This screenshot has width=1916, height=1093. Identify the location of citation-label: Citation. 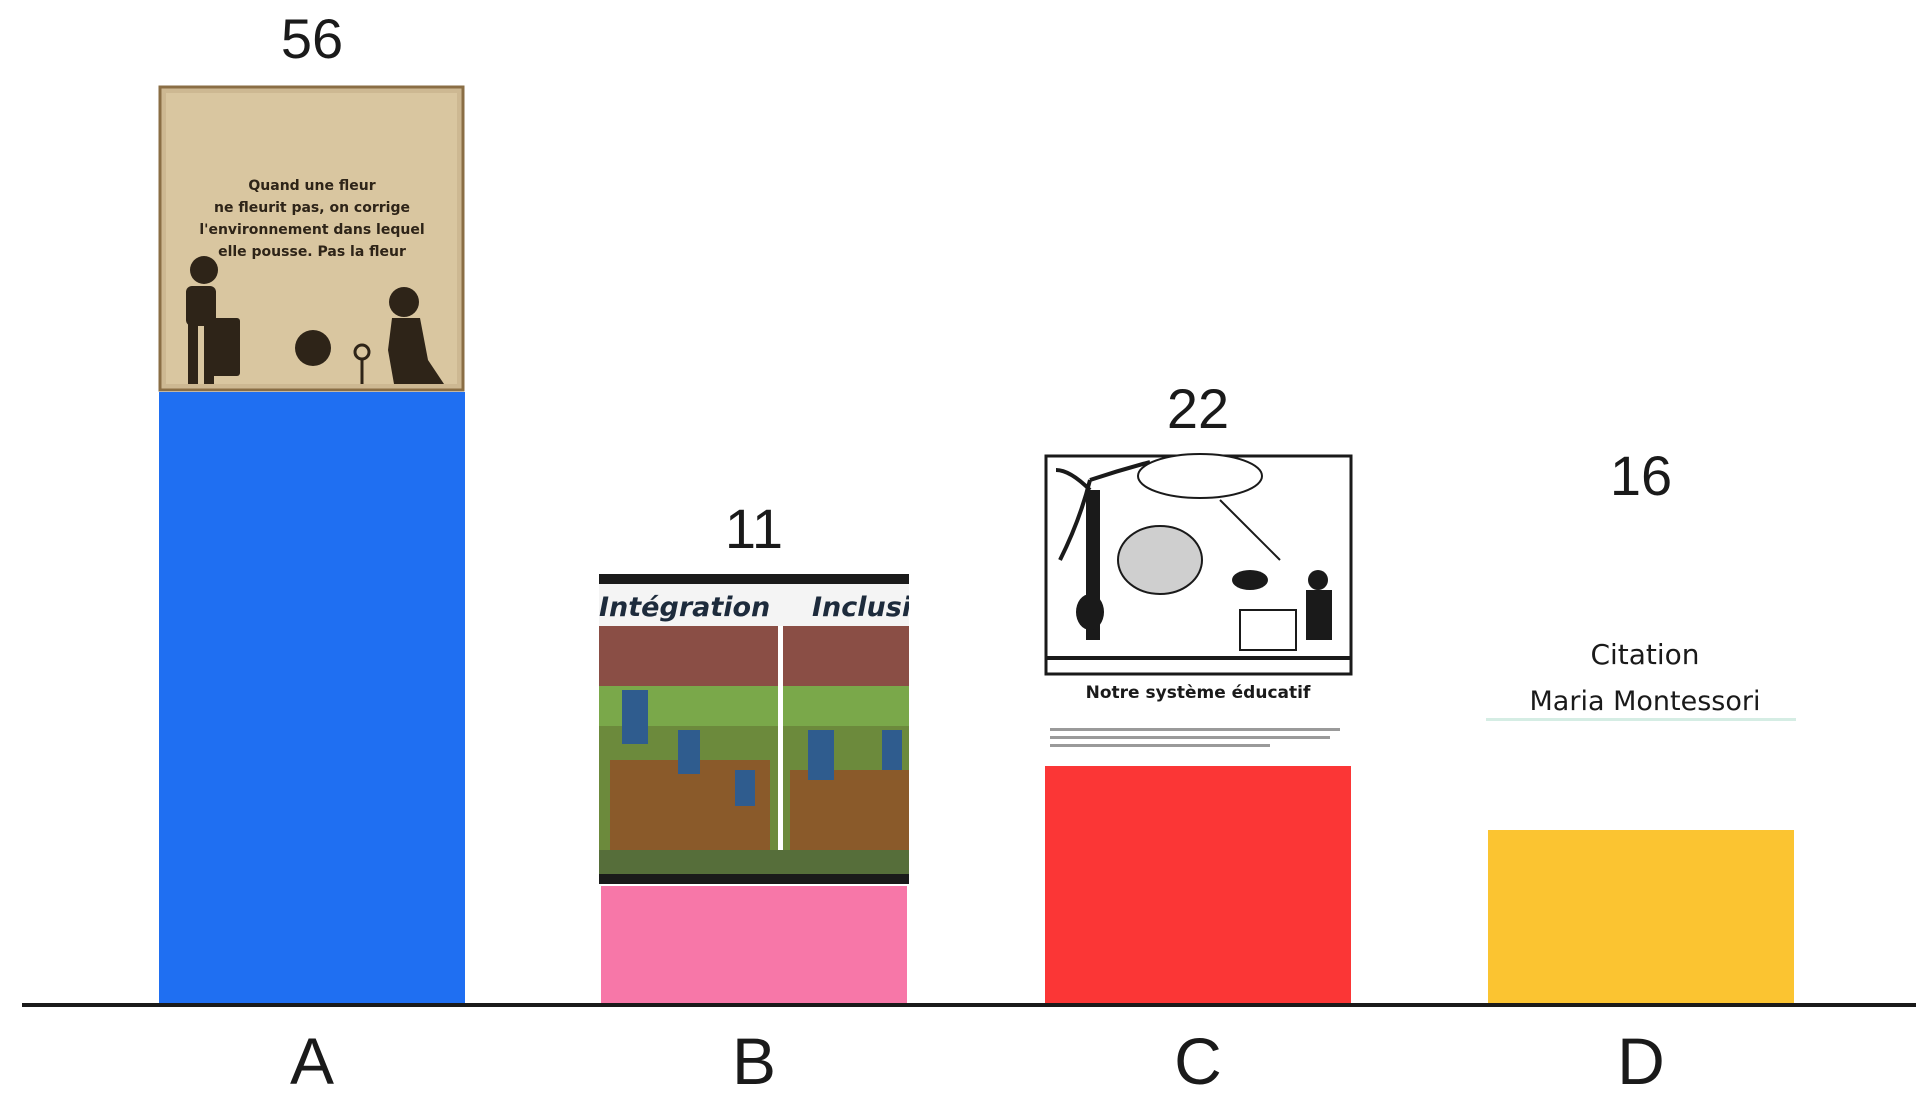
(1644, 654).